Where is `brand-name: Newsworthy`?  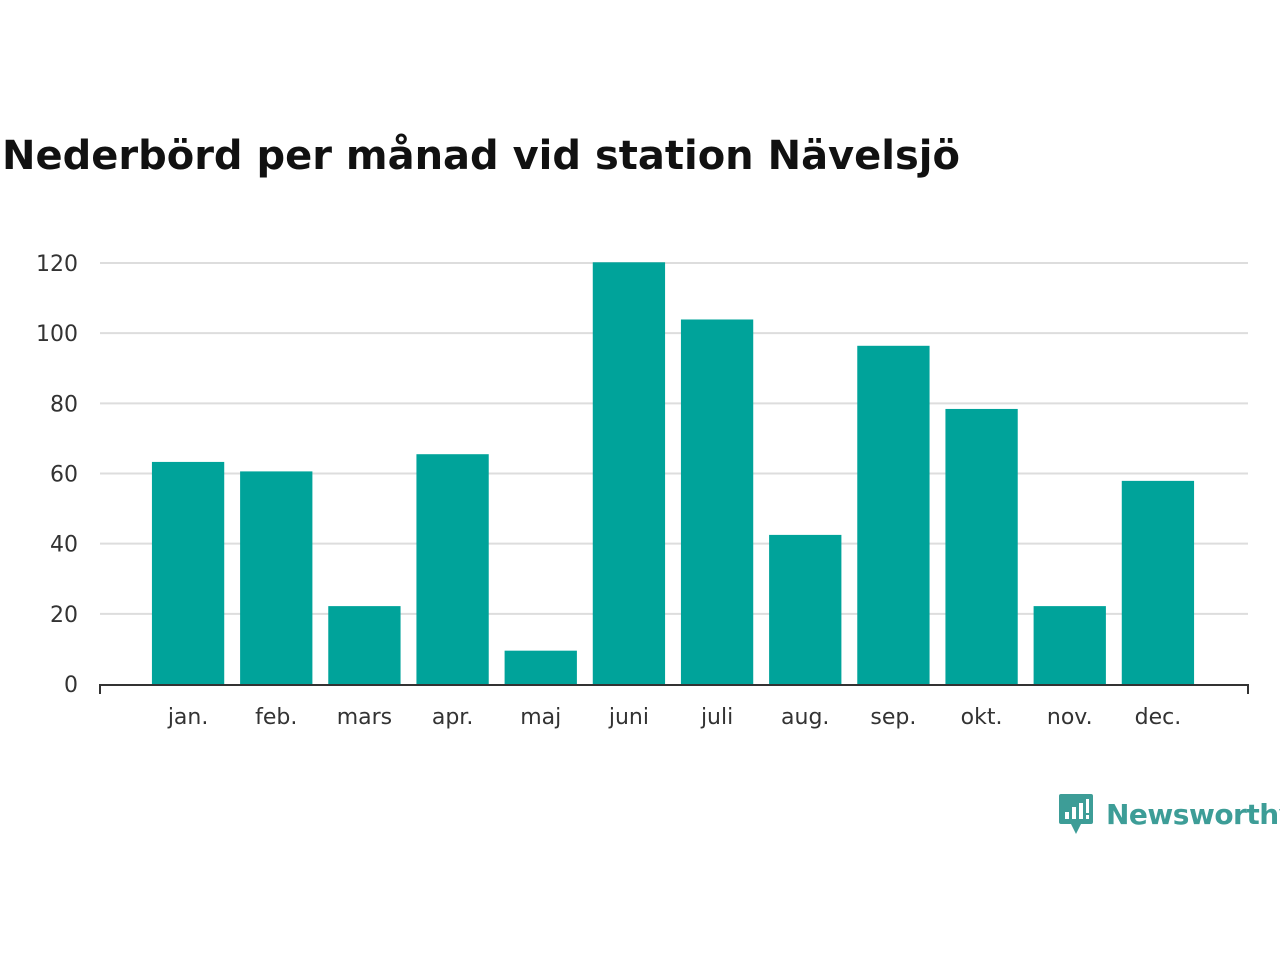
brand-name: Newsworthy is located at coordinates (1193, 814).